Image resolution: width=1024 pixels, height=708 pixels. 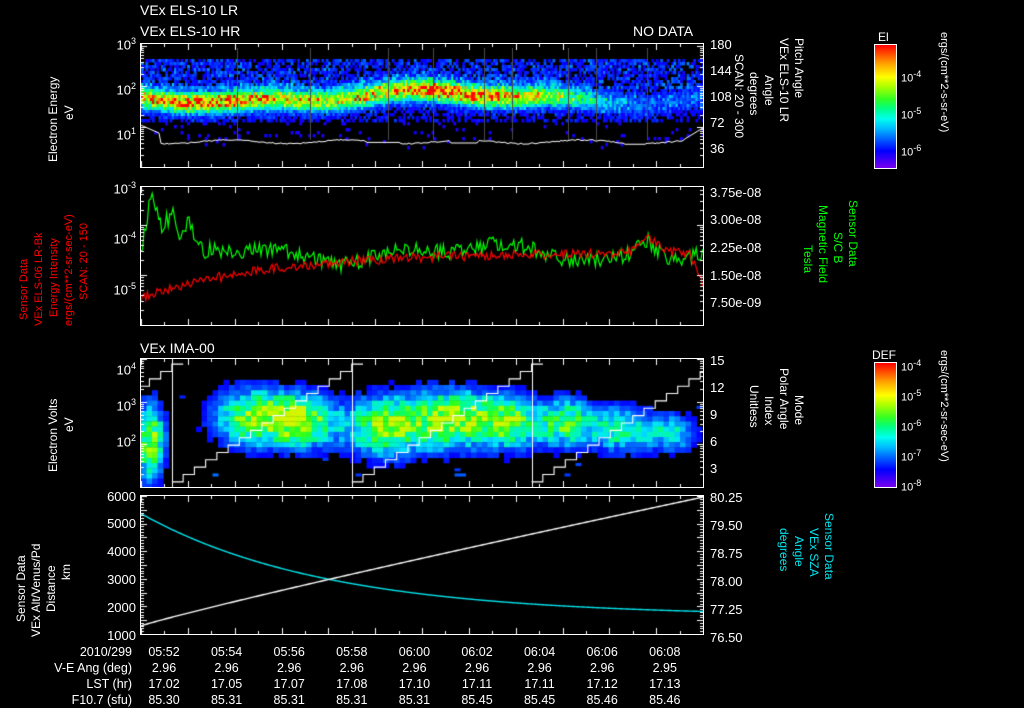 What do you see at coordinates (53, 435) in the screenshot?
I see `panel3-yaxis-label-line1: Electron Volts` at bounding box center [53, 435].